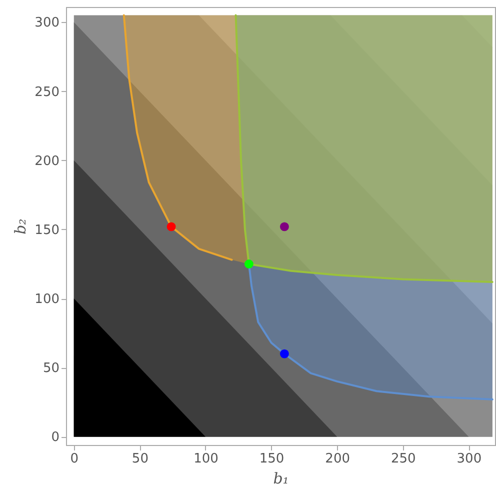 The image size is (496, 497). What do you see at coordinates (47, 92) in the screenshot?
I see `y-tick-label: 250` at bounding box center [47, 92].